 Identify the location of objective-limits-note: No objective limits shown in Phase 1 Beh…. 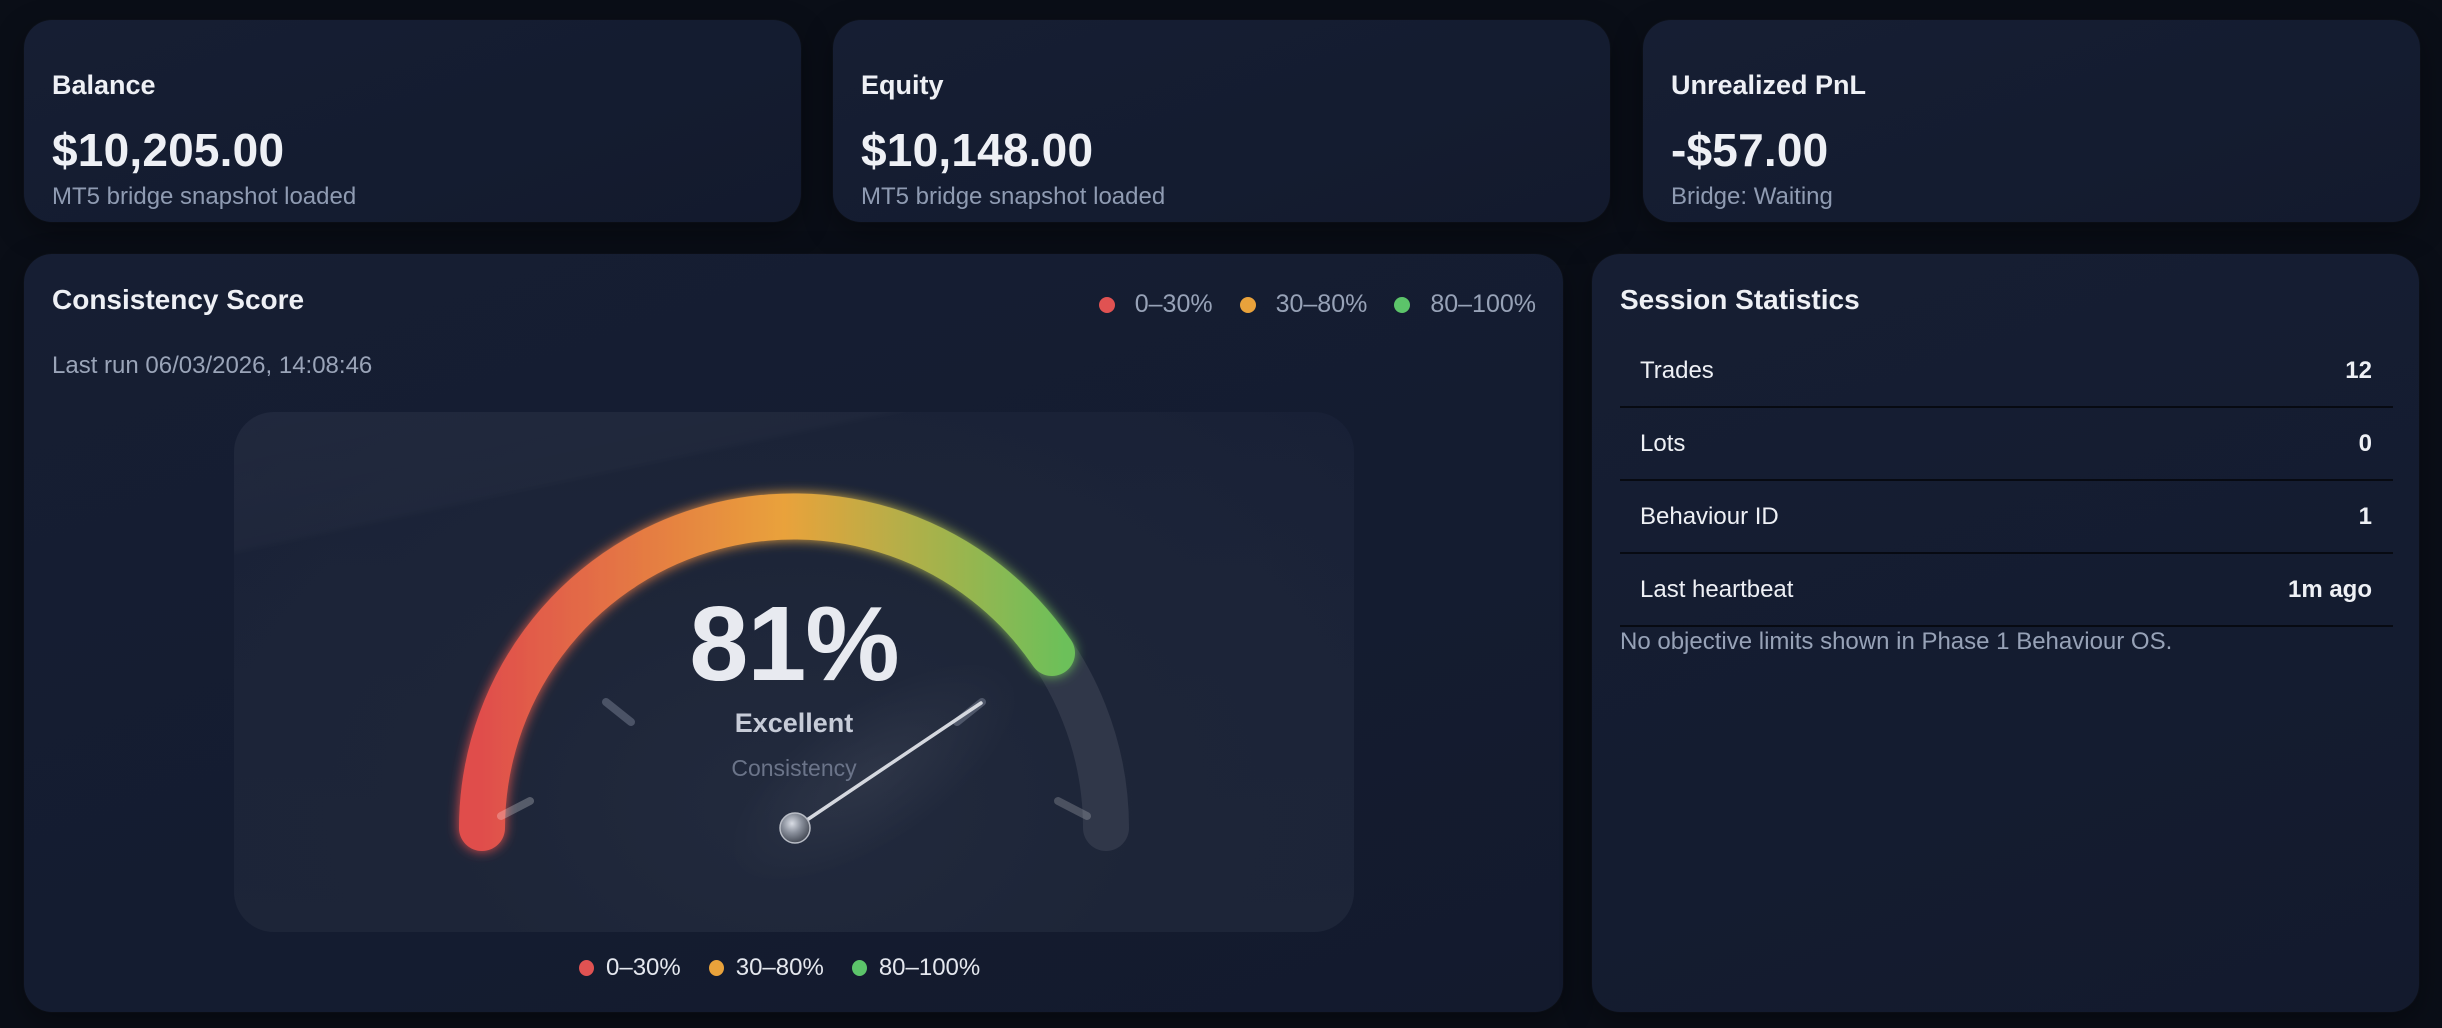
(1896, 641).